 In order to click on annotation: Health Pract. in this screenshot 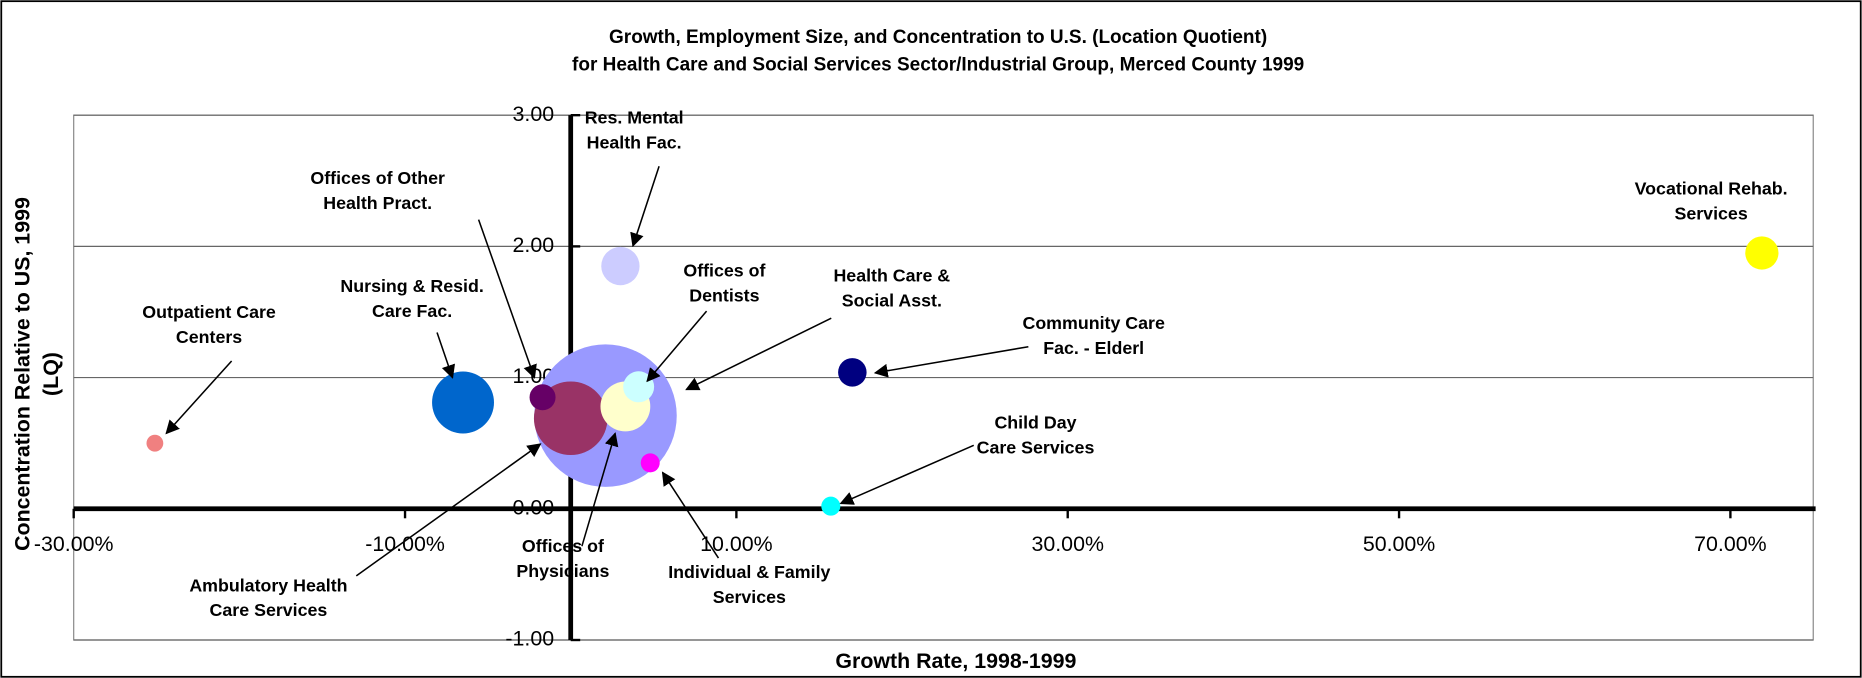, I will do `click(377, 203)`.